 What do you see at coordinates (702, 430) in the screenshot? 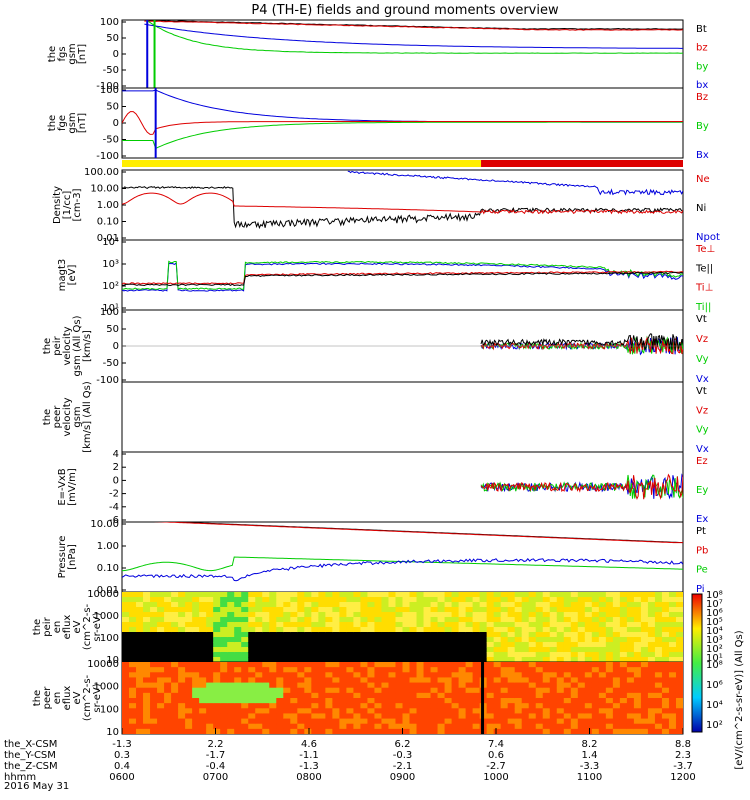
I see `legend-entry: Vy` at bounding box center [702, 430].